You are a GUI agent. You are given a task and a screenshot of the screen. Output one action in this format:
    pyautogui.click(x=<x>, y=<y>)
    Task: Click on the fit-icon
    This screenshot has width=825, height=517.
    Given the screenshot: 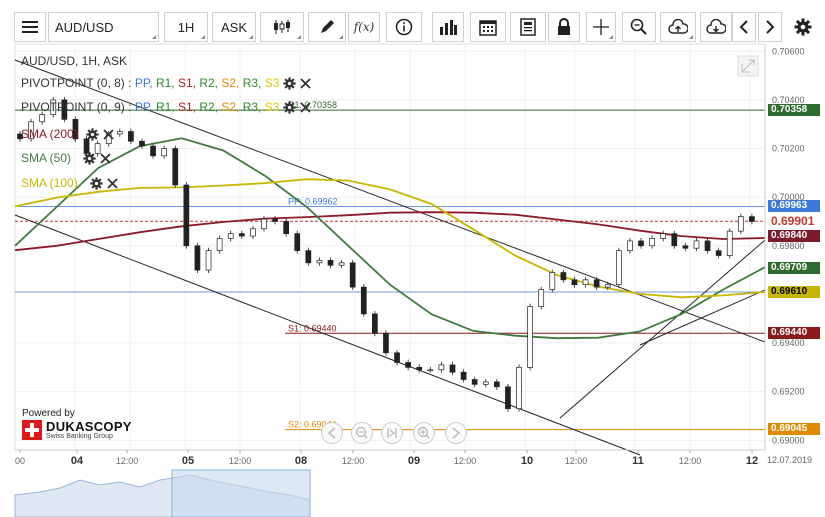 What is the action you would take?
    pyautogui.click(x=392, y=433)
    